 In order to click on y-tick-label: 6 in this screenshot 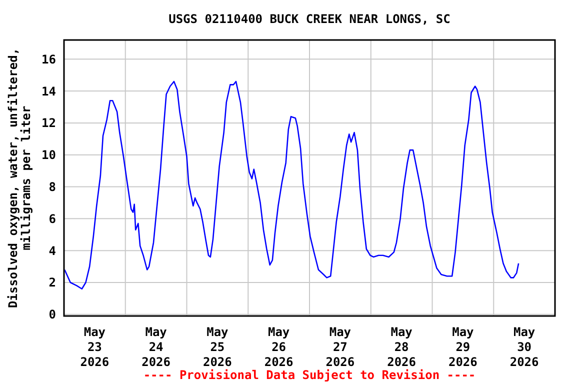, I will do `click(52, 219)`.